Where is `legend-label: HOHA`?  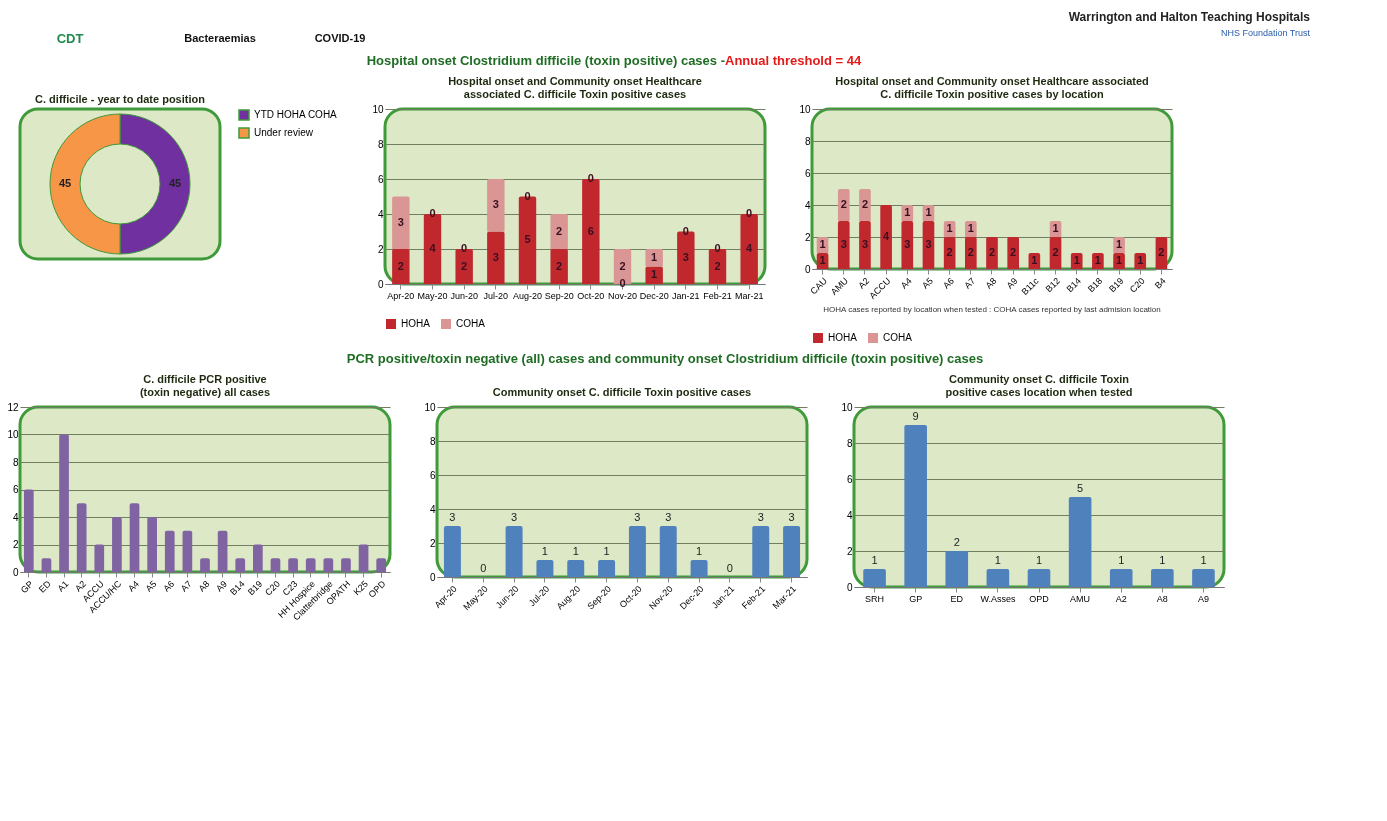 legend-label: HOHA is located at coordinates (416, 323).